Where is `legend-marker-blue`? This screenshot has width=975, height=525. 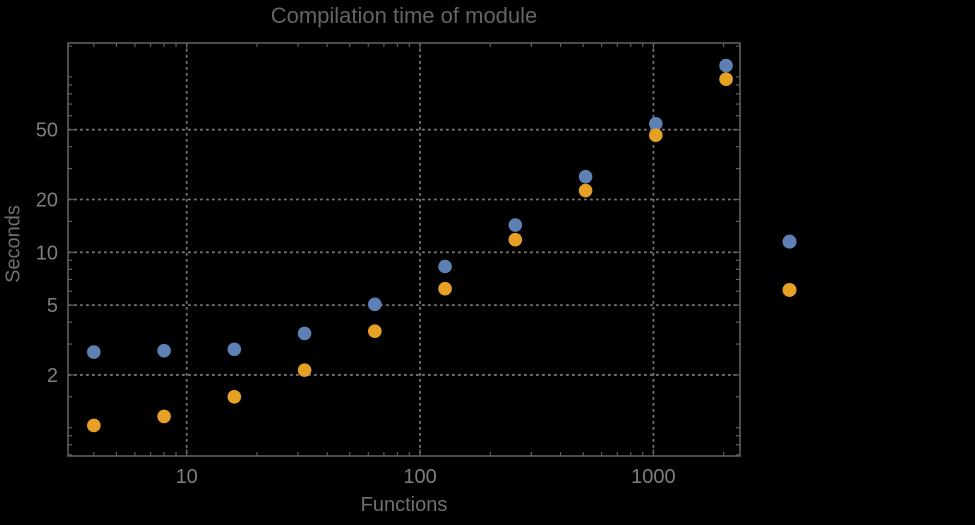 legend-marker-blue is located at coordinates (789, 241).